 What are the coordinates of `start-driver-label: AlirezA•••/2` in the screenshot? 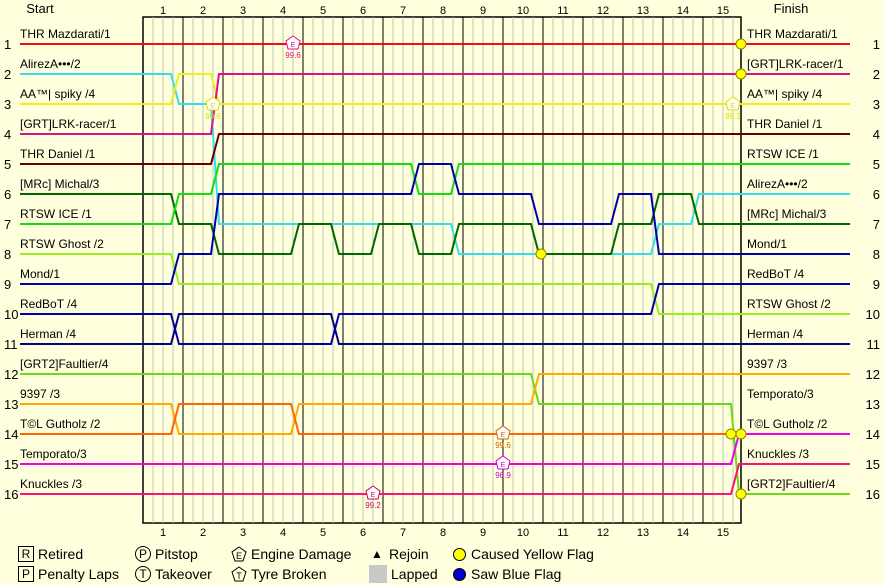 It's located at (50, 64).